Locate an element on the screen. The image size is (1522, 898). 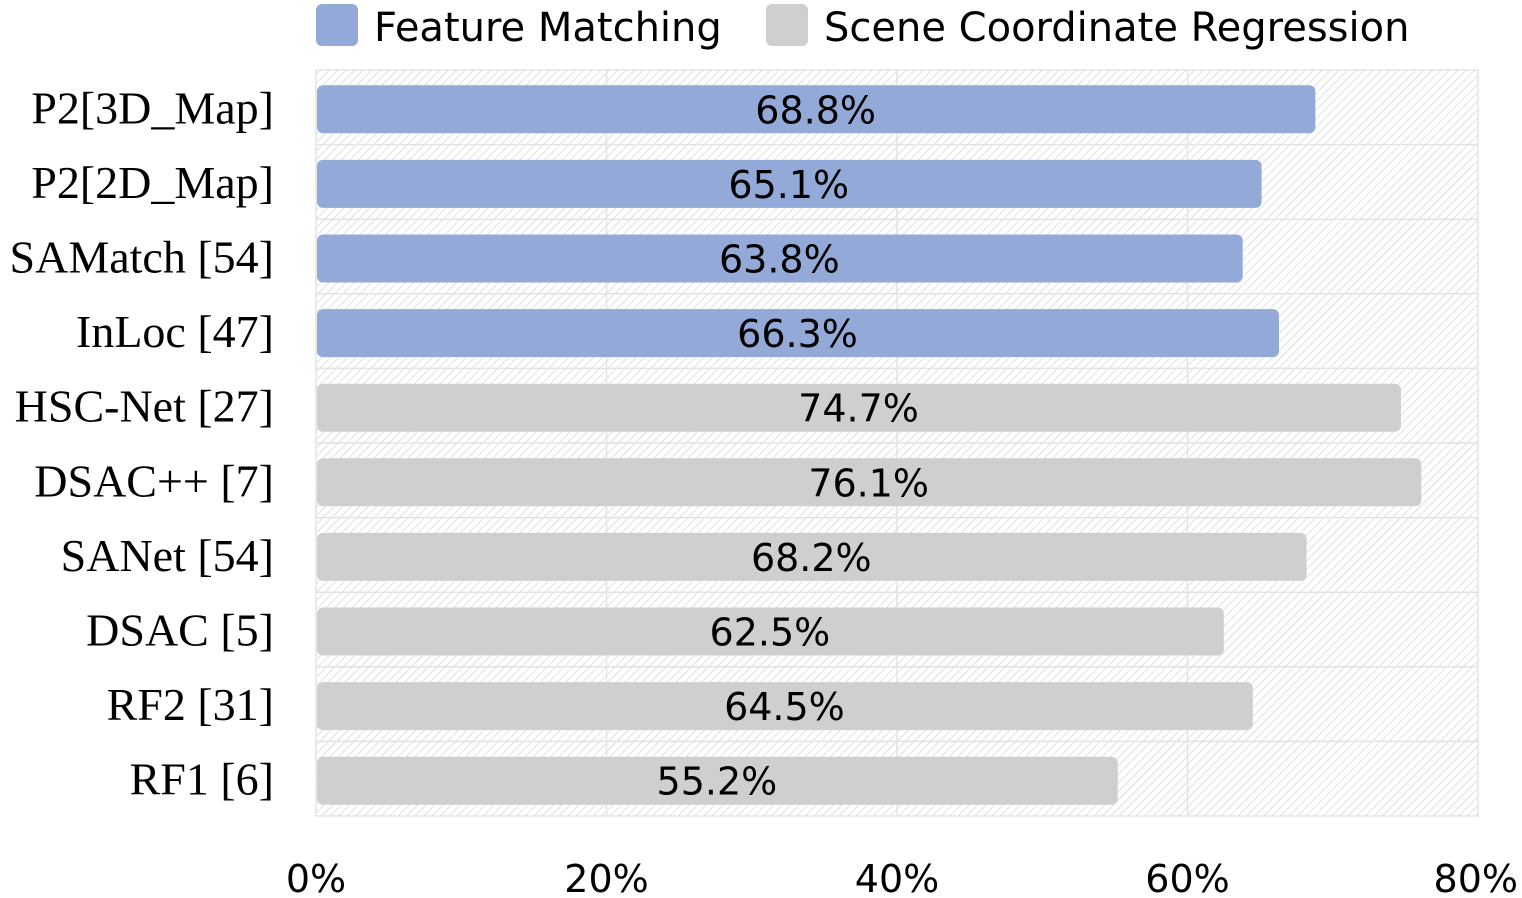
category-label-p2-2d-map: P2[2D_Map] is located at coordinates (152, 182).